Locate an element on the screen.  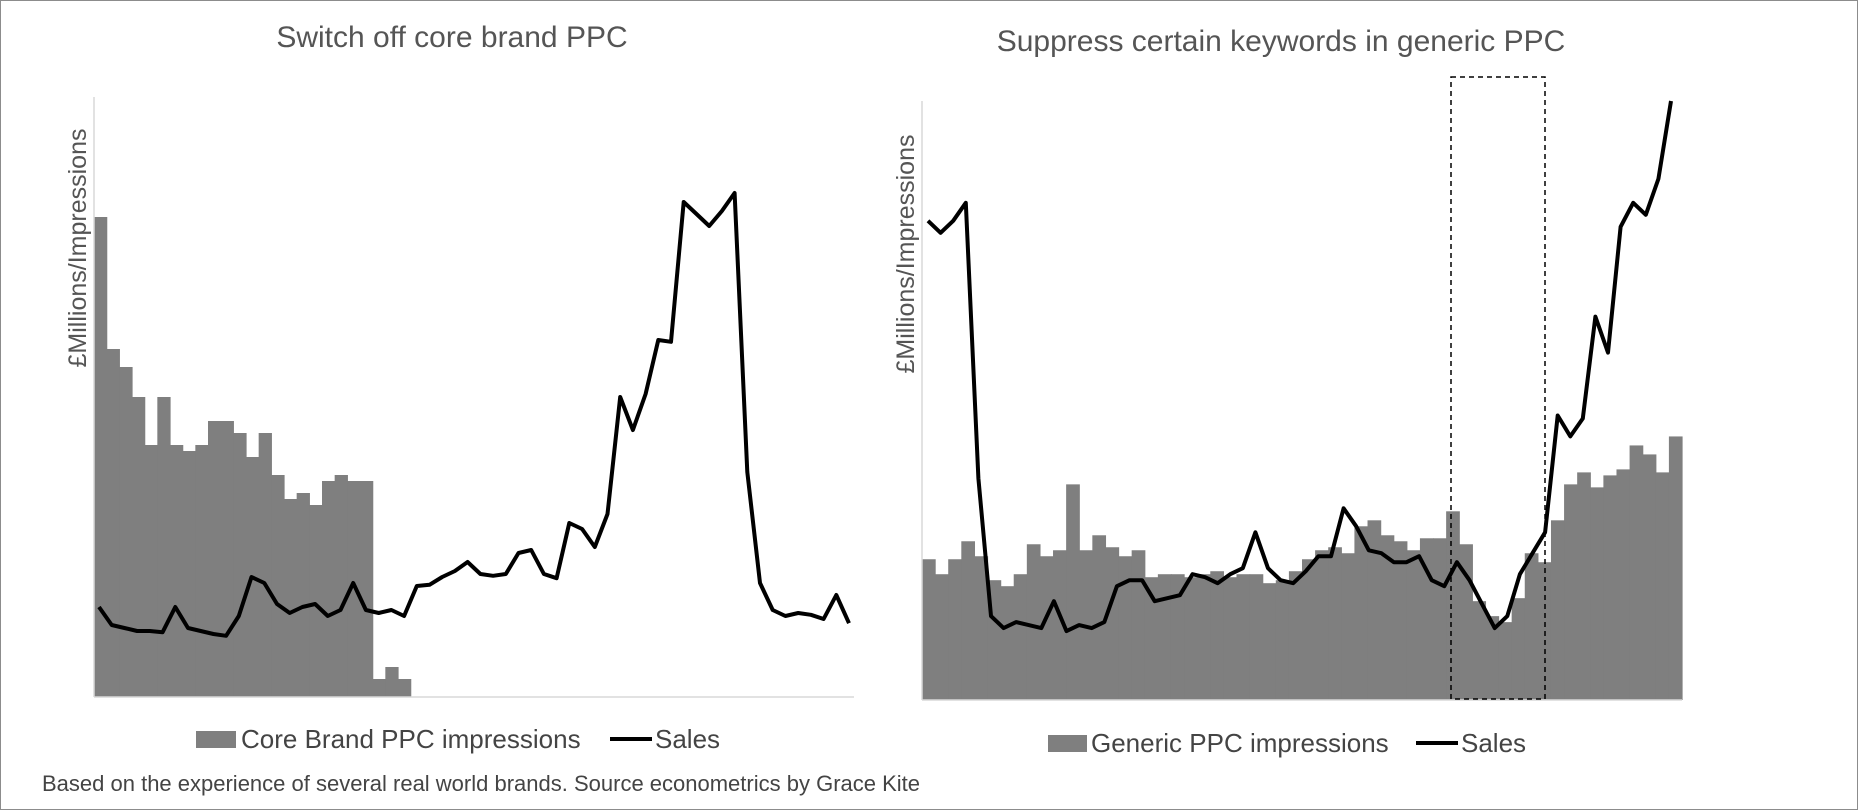
chart-right-title: Suppress certain keywords in generic PPC is located at coordinates (1281, 41).